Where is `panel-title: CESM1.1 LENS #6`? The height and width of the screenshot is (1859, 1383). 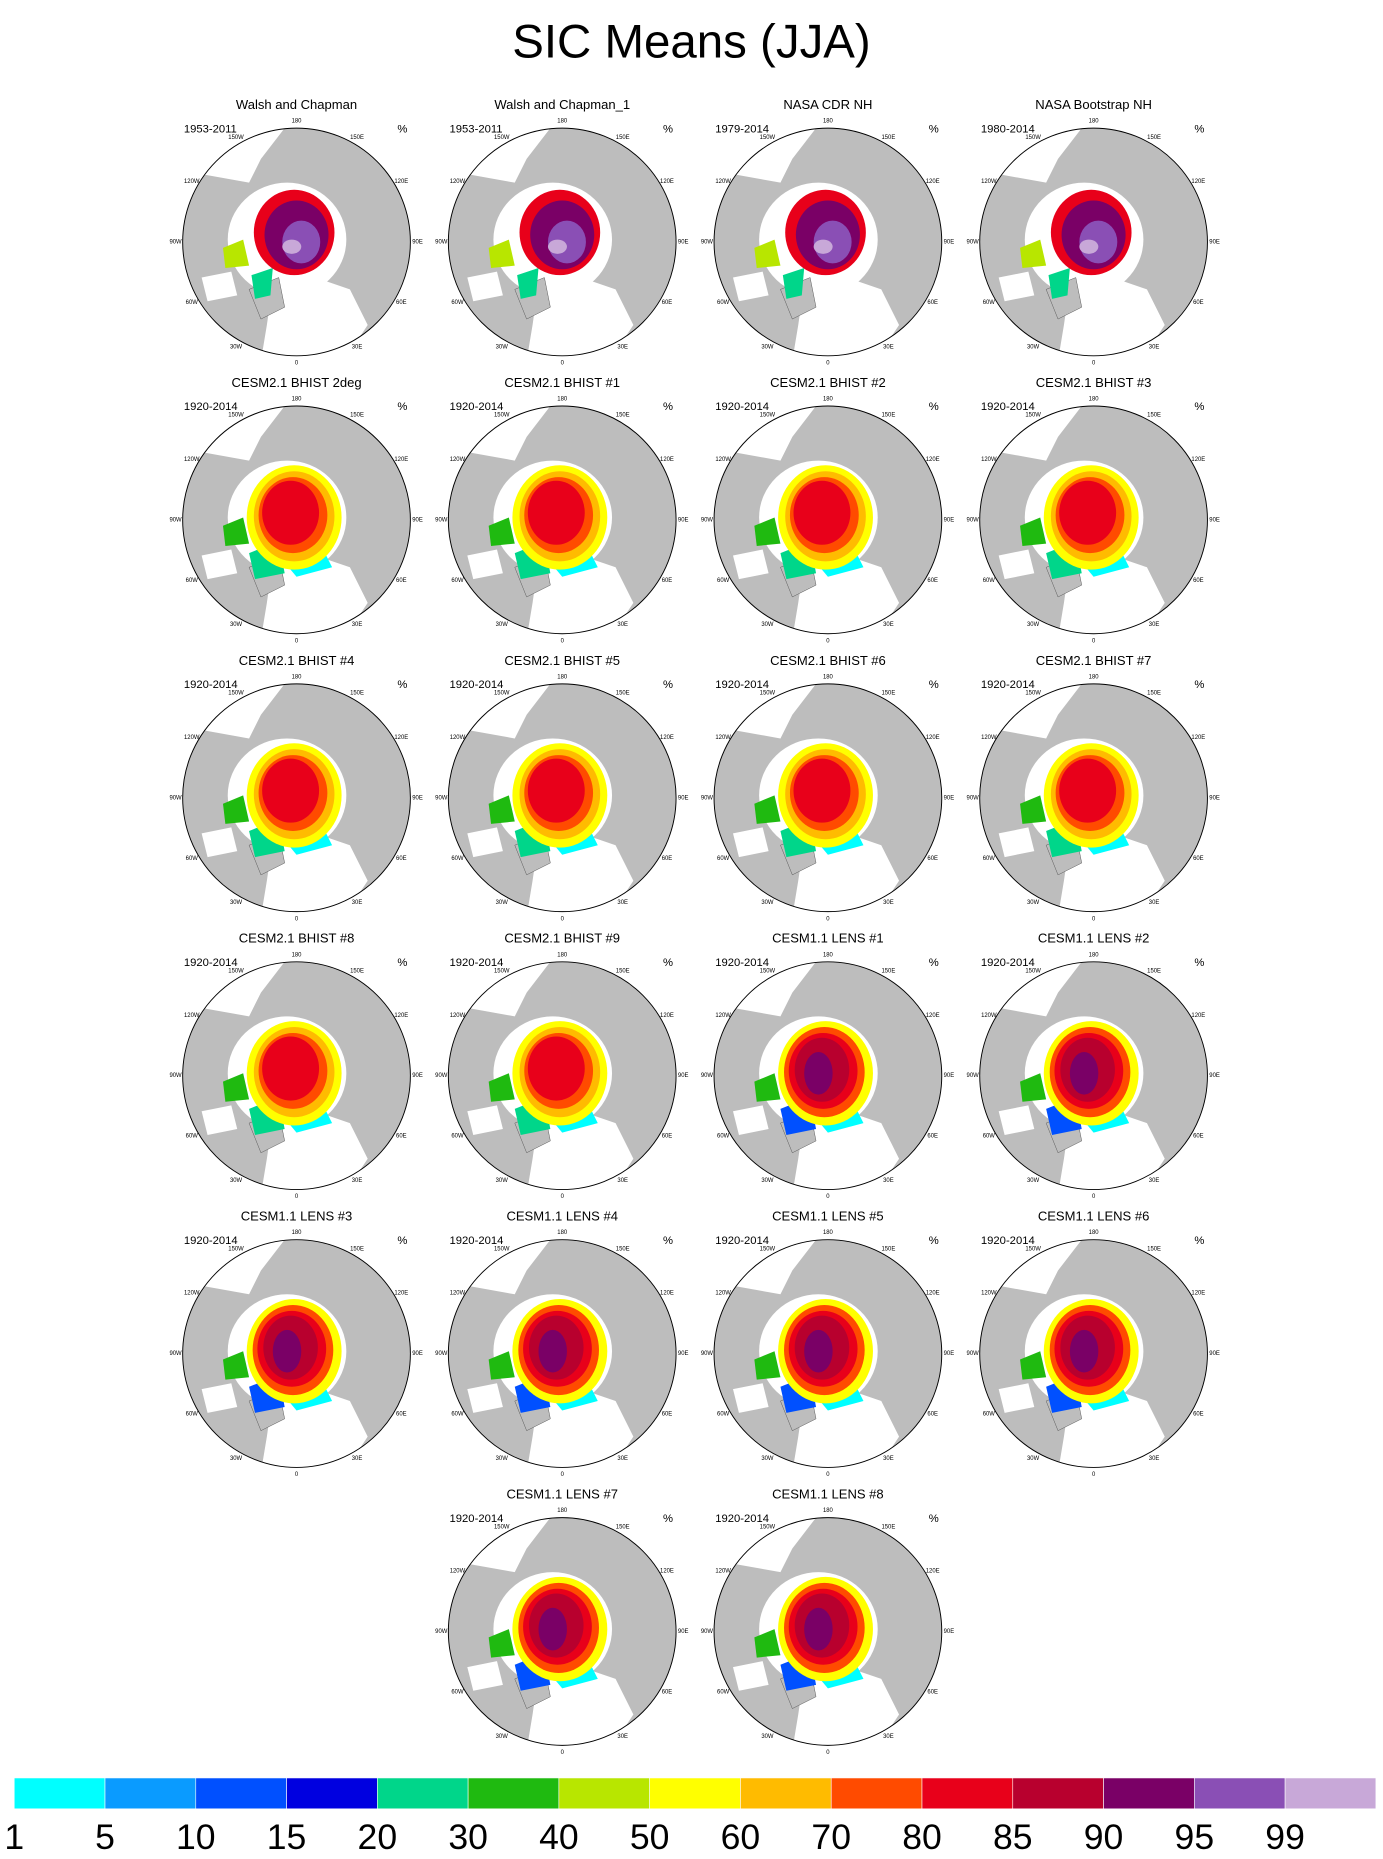 panel-title: CESM1.1 LENS #6 is located at coordinates (1094, 1216).